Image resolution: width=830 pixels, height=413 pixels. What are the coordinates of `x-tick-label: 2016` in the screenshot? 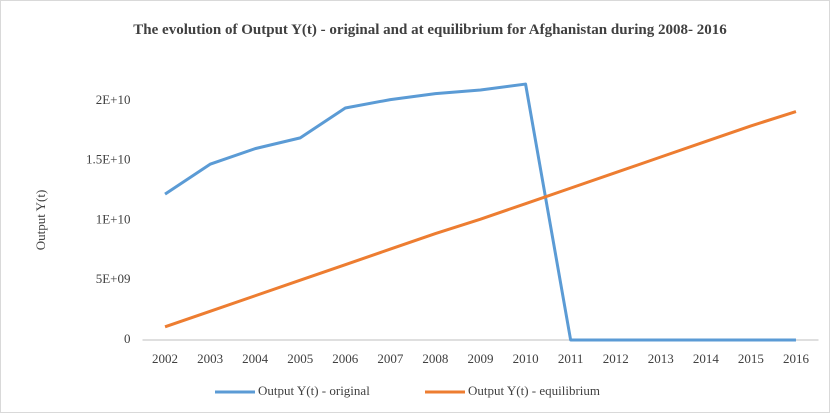 It's located at (796, 358).